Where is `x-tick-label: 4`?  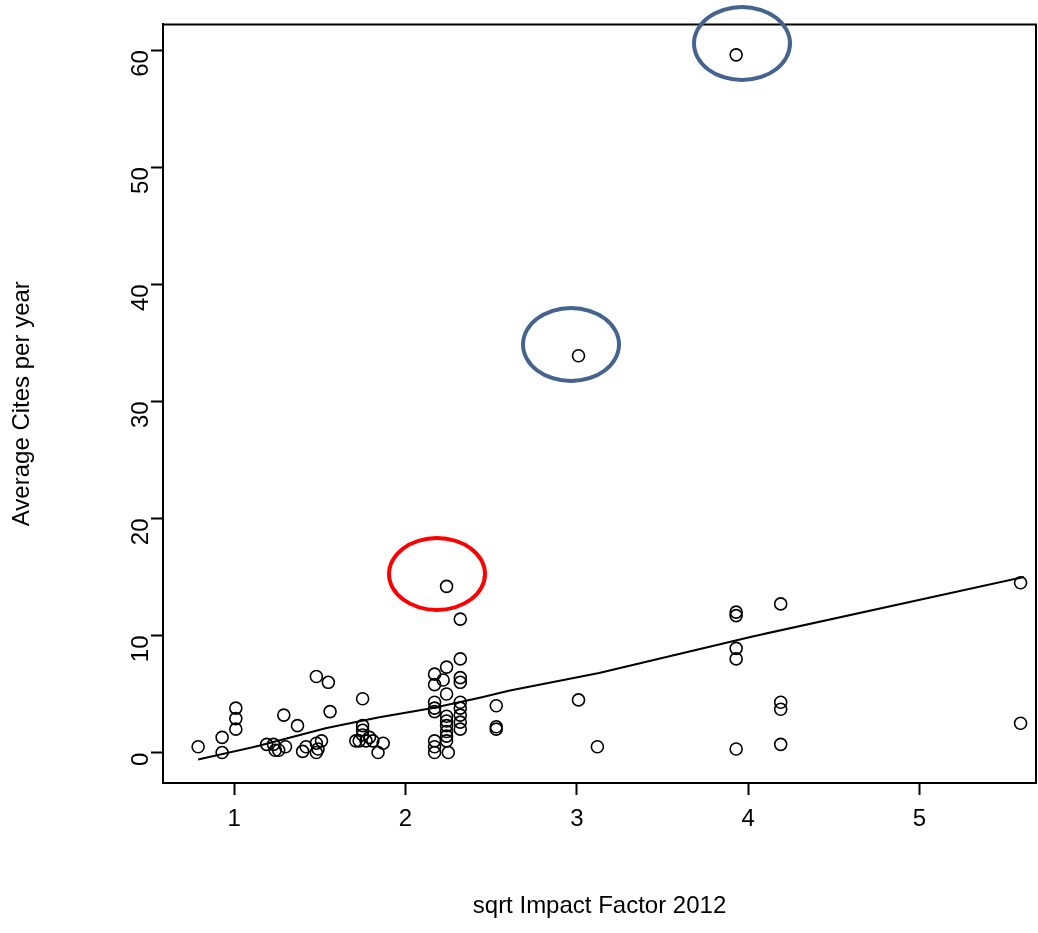 x-tick-label: 4 is located at coordinates (748, 818).